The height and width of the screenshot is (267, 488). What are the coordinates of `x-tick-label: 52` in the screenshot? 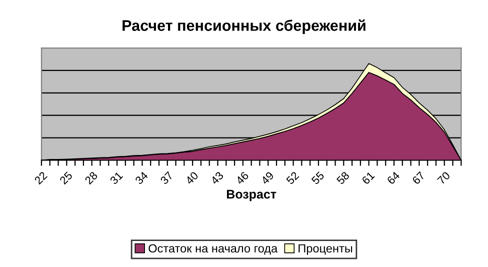 It's located at (293, 178).